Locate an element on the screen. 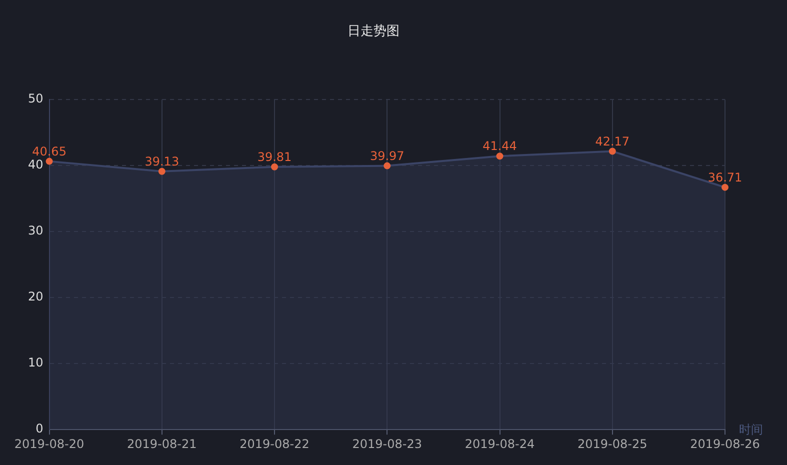 The image size is (787, 465). x-tick-label: 2019-08-20 is located at coordinates (49, 443).